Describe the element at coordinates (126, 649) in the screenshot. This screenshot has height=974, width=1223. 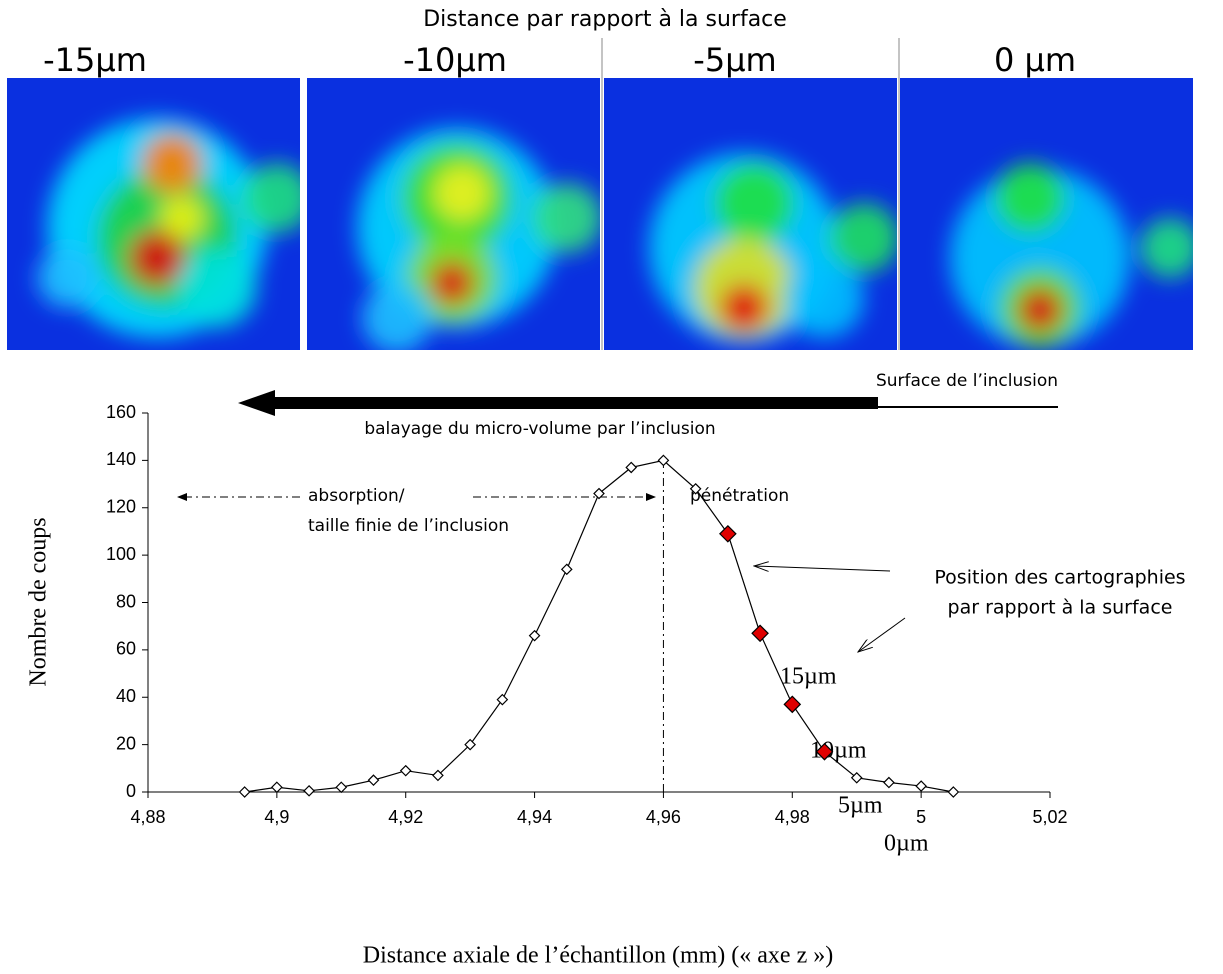
I see `y-tick-label: 60` at that location.